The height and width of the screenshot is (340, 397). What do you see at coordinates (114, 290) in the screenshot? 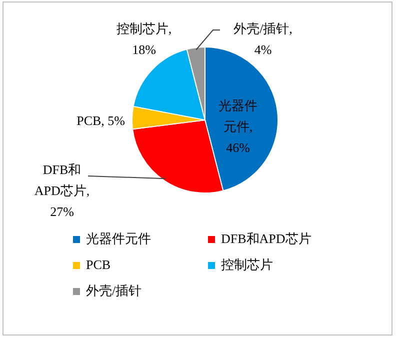
I see `legend-label: 外壳/插针` at bounding box center [114, 290].